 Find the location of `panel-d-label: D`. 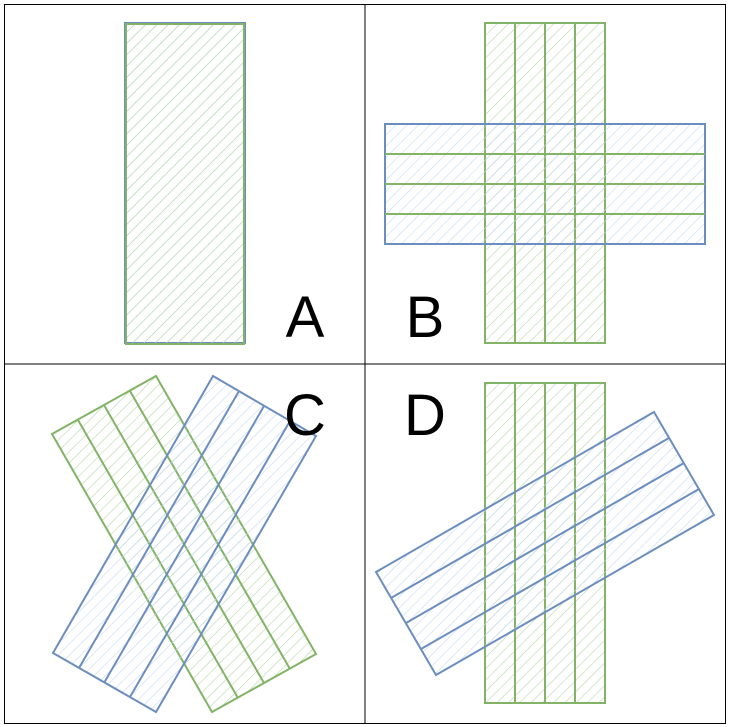

panel-d-label: D is located at coordinates (425, 415).